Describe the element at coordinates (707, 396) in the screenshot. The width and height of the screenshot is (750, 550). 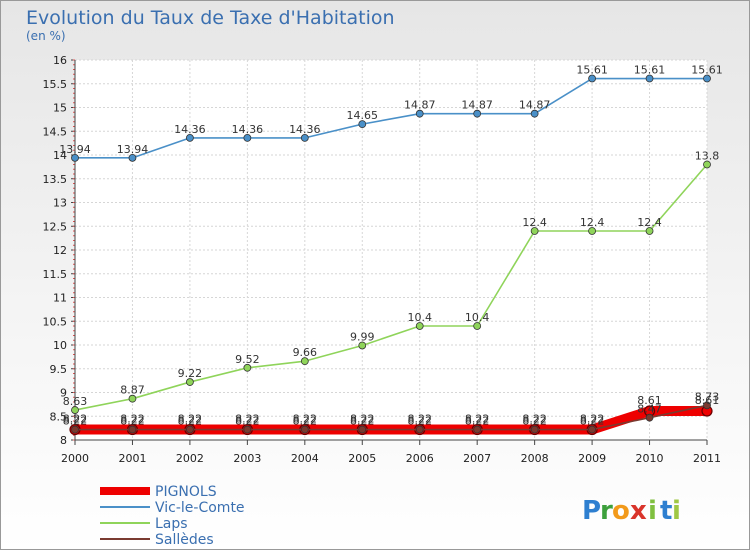
I see `data-label: 8.73` at that location.